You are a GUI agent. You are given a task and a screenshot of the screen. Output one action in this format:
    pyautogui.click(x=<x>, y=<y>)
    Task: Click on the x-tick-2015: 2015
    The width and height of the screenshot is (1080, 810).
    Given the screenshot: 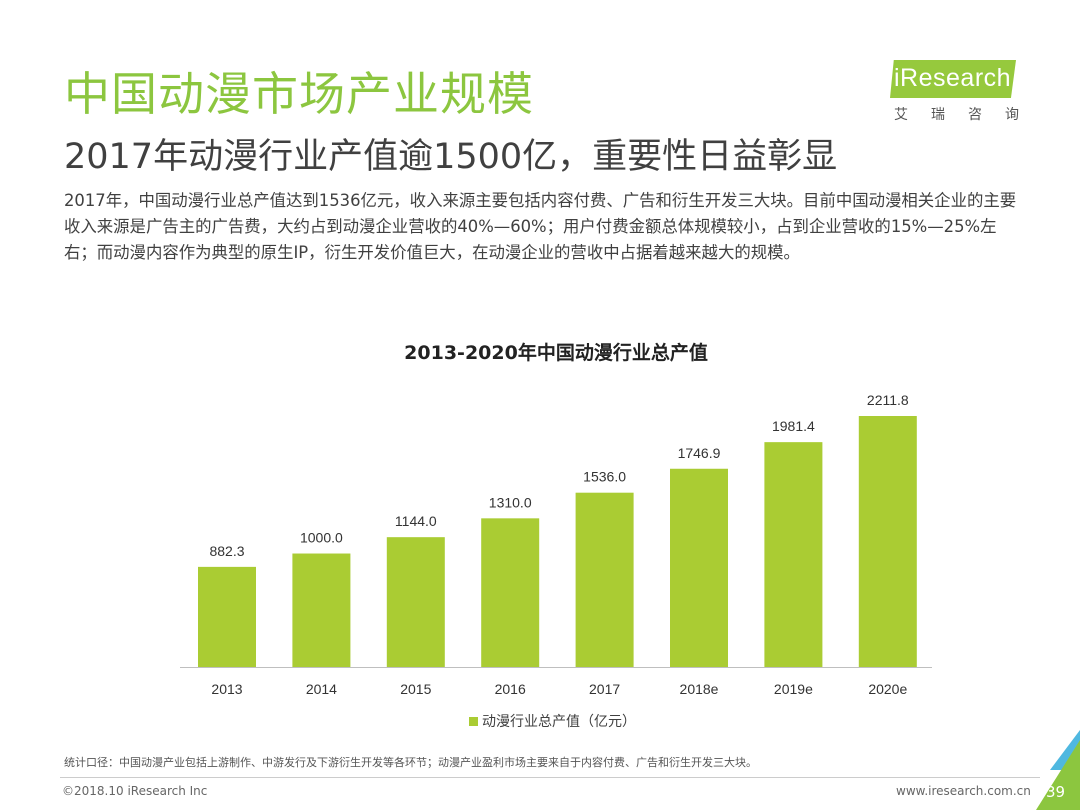 What is the action you would take?
    pyautogui.click(x=415, y=689)
    